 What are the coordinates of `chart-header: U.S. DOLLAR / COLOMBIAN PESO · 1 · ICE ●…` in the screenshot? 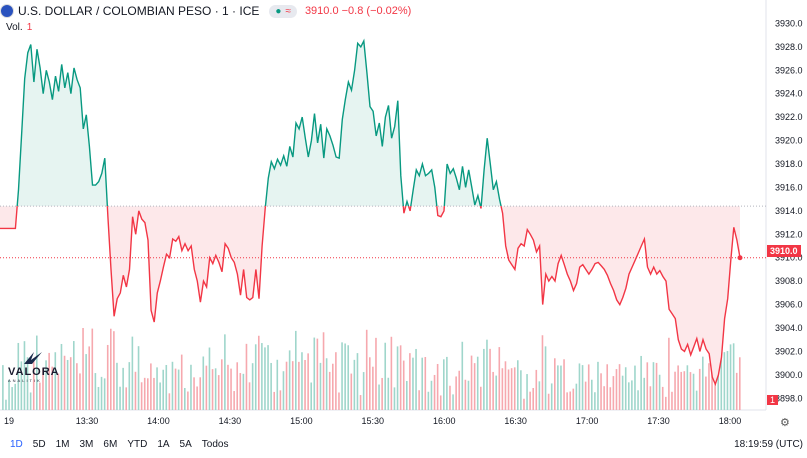 It's located at (205, 11).